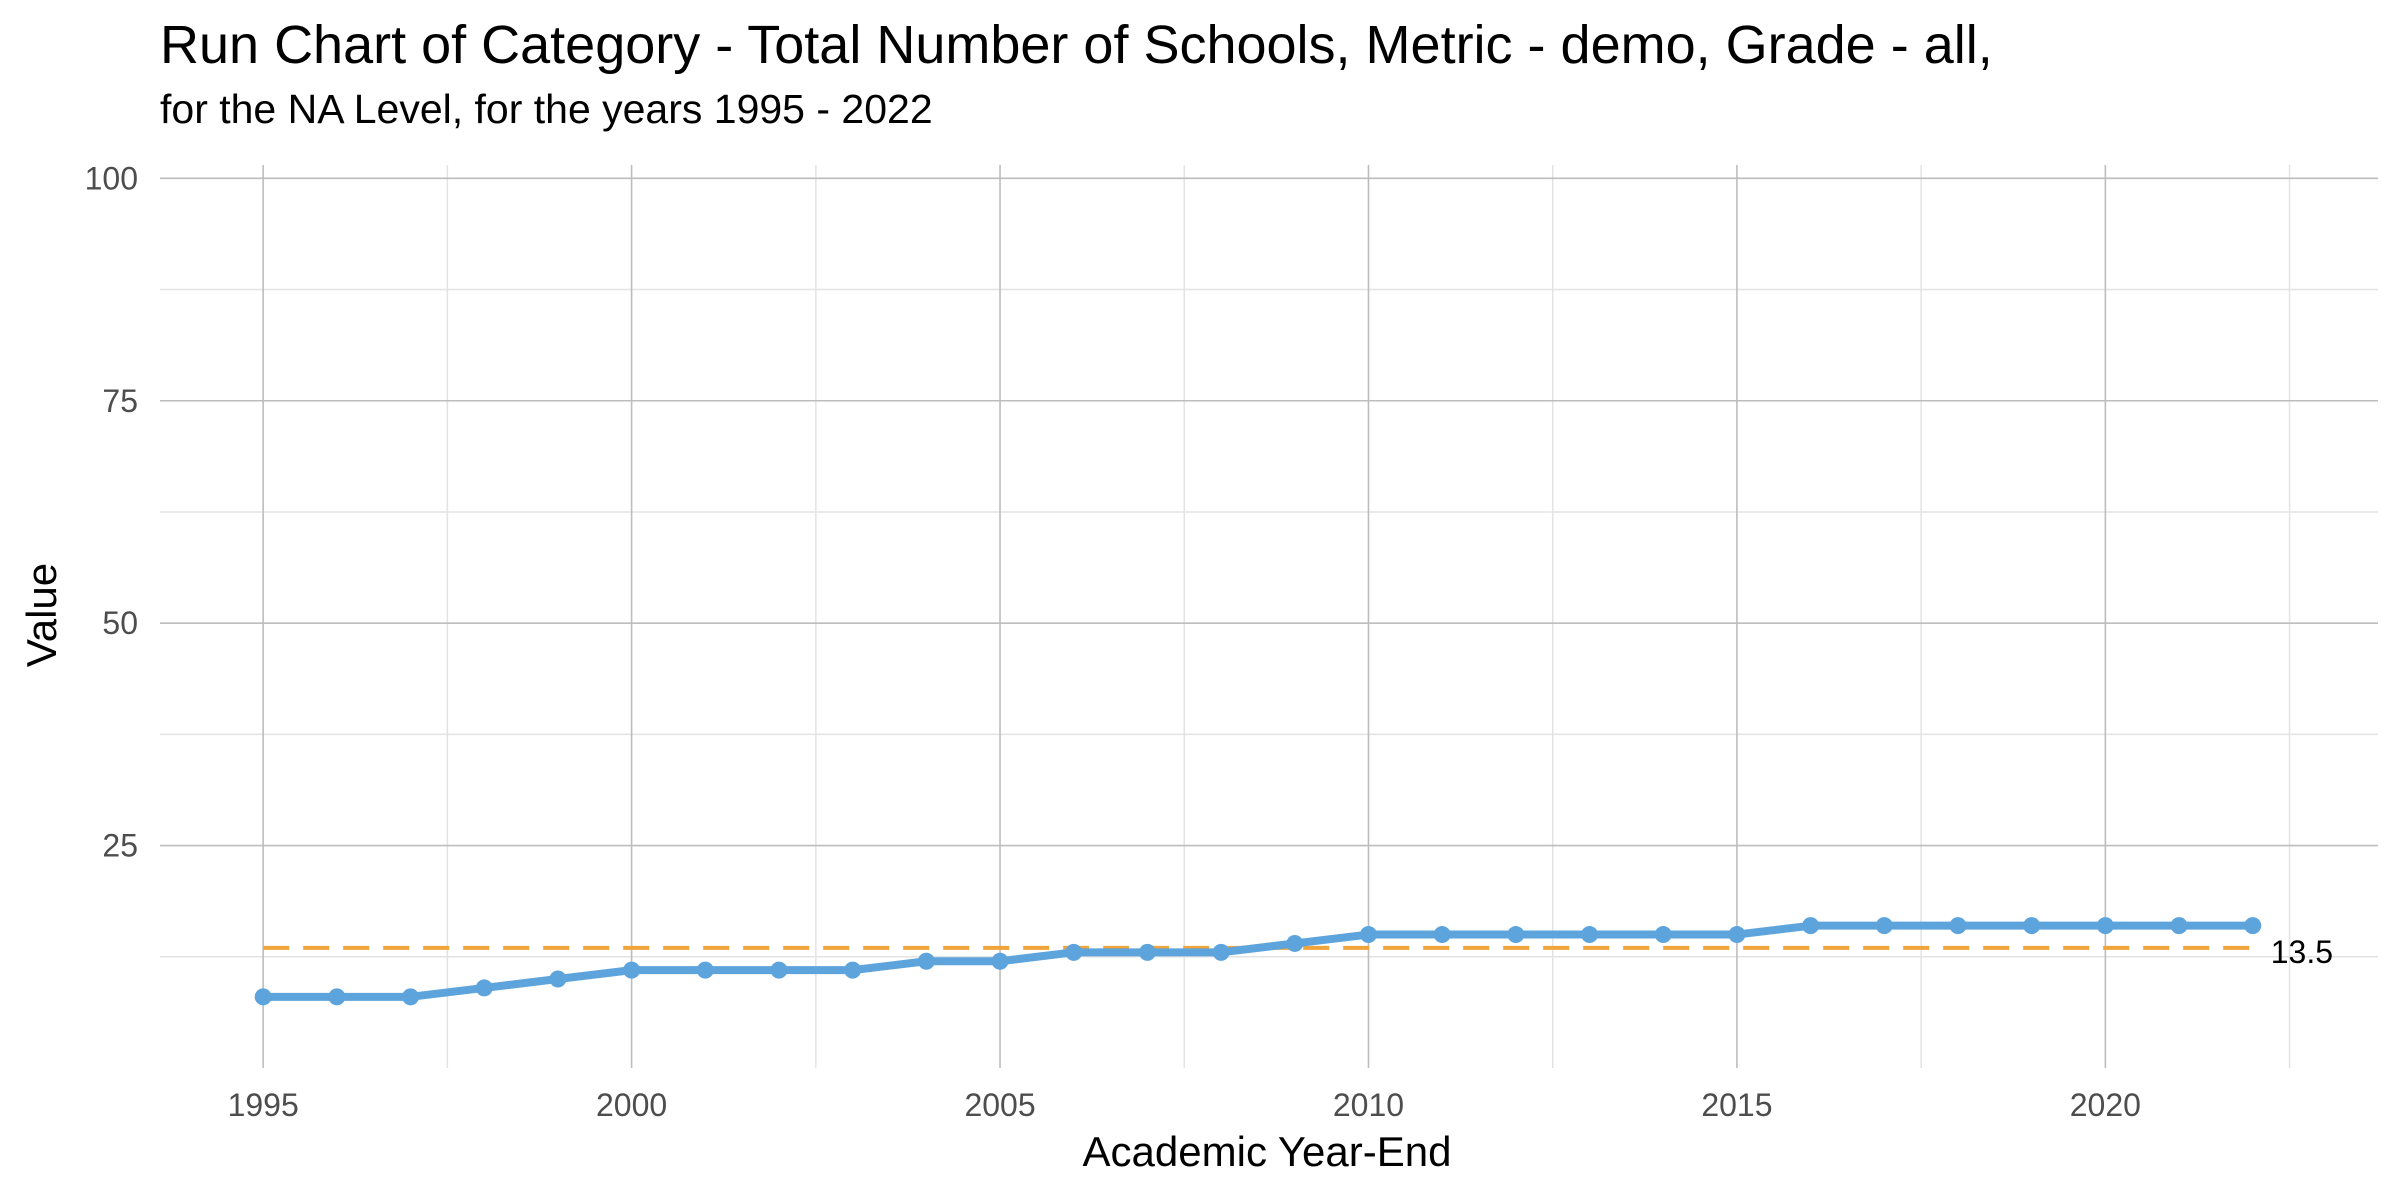 The height and width of the screenshot is (1200, 2400). I want to click on y-tick-label: 25, so click(120, 846).